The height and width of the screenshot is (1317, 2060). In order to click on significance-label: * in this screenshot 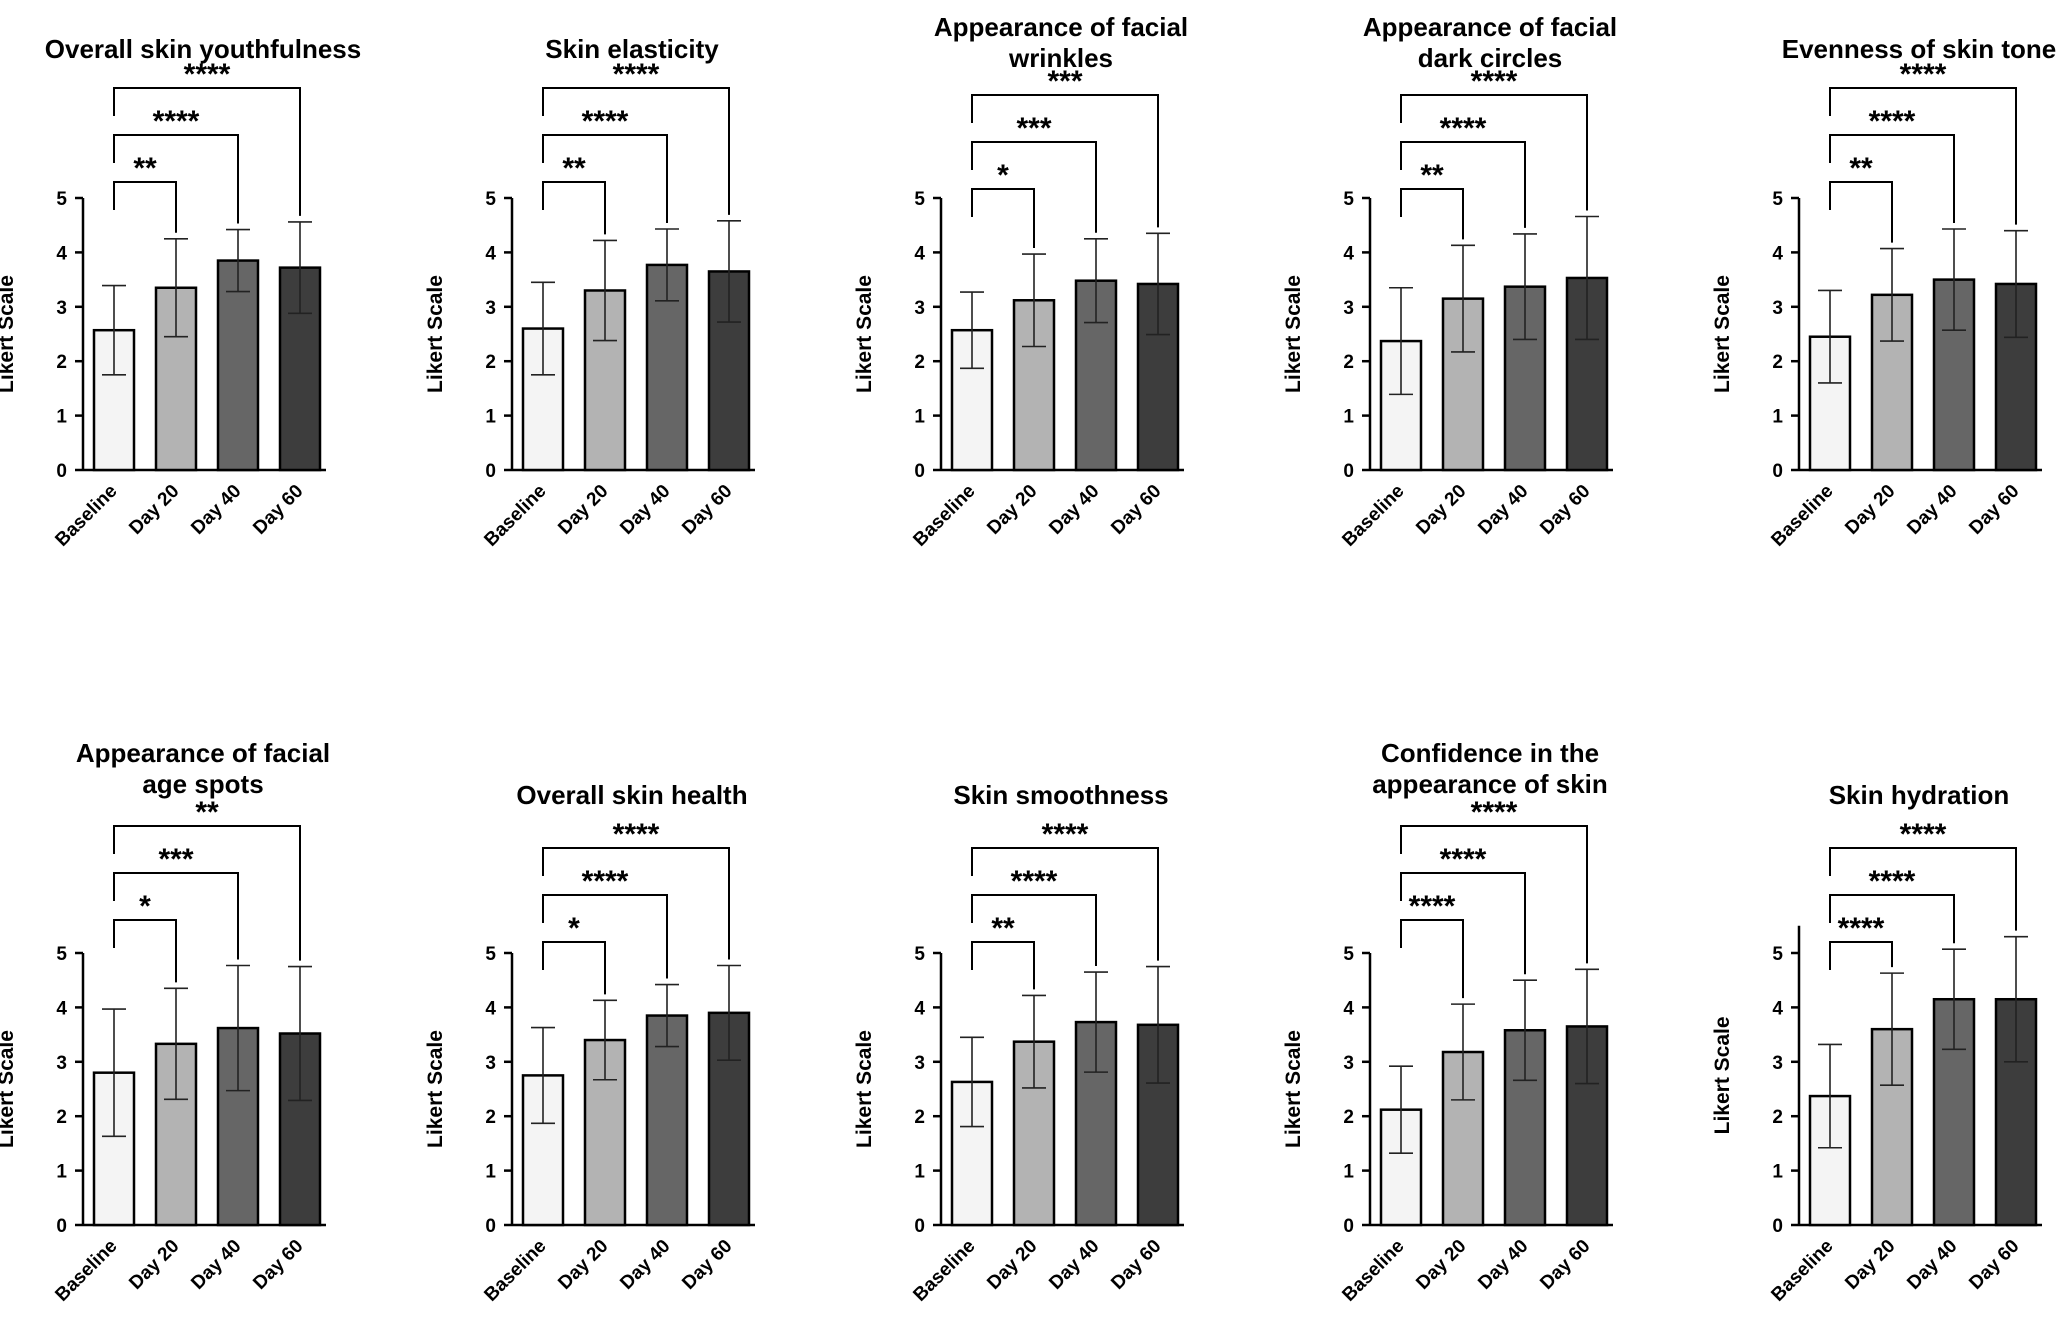, I will do `click(145, 906)`.